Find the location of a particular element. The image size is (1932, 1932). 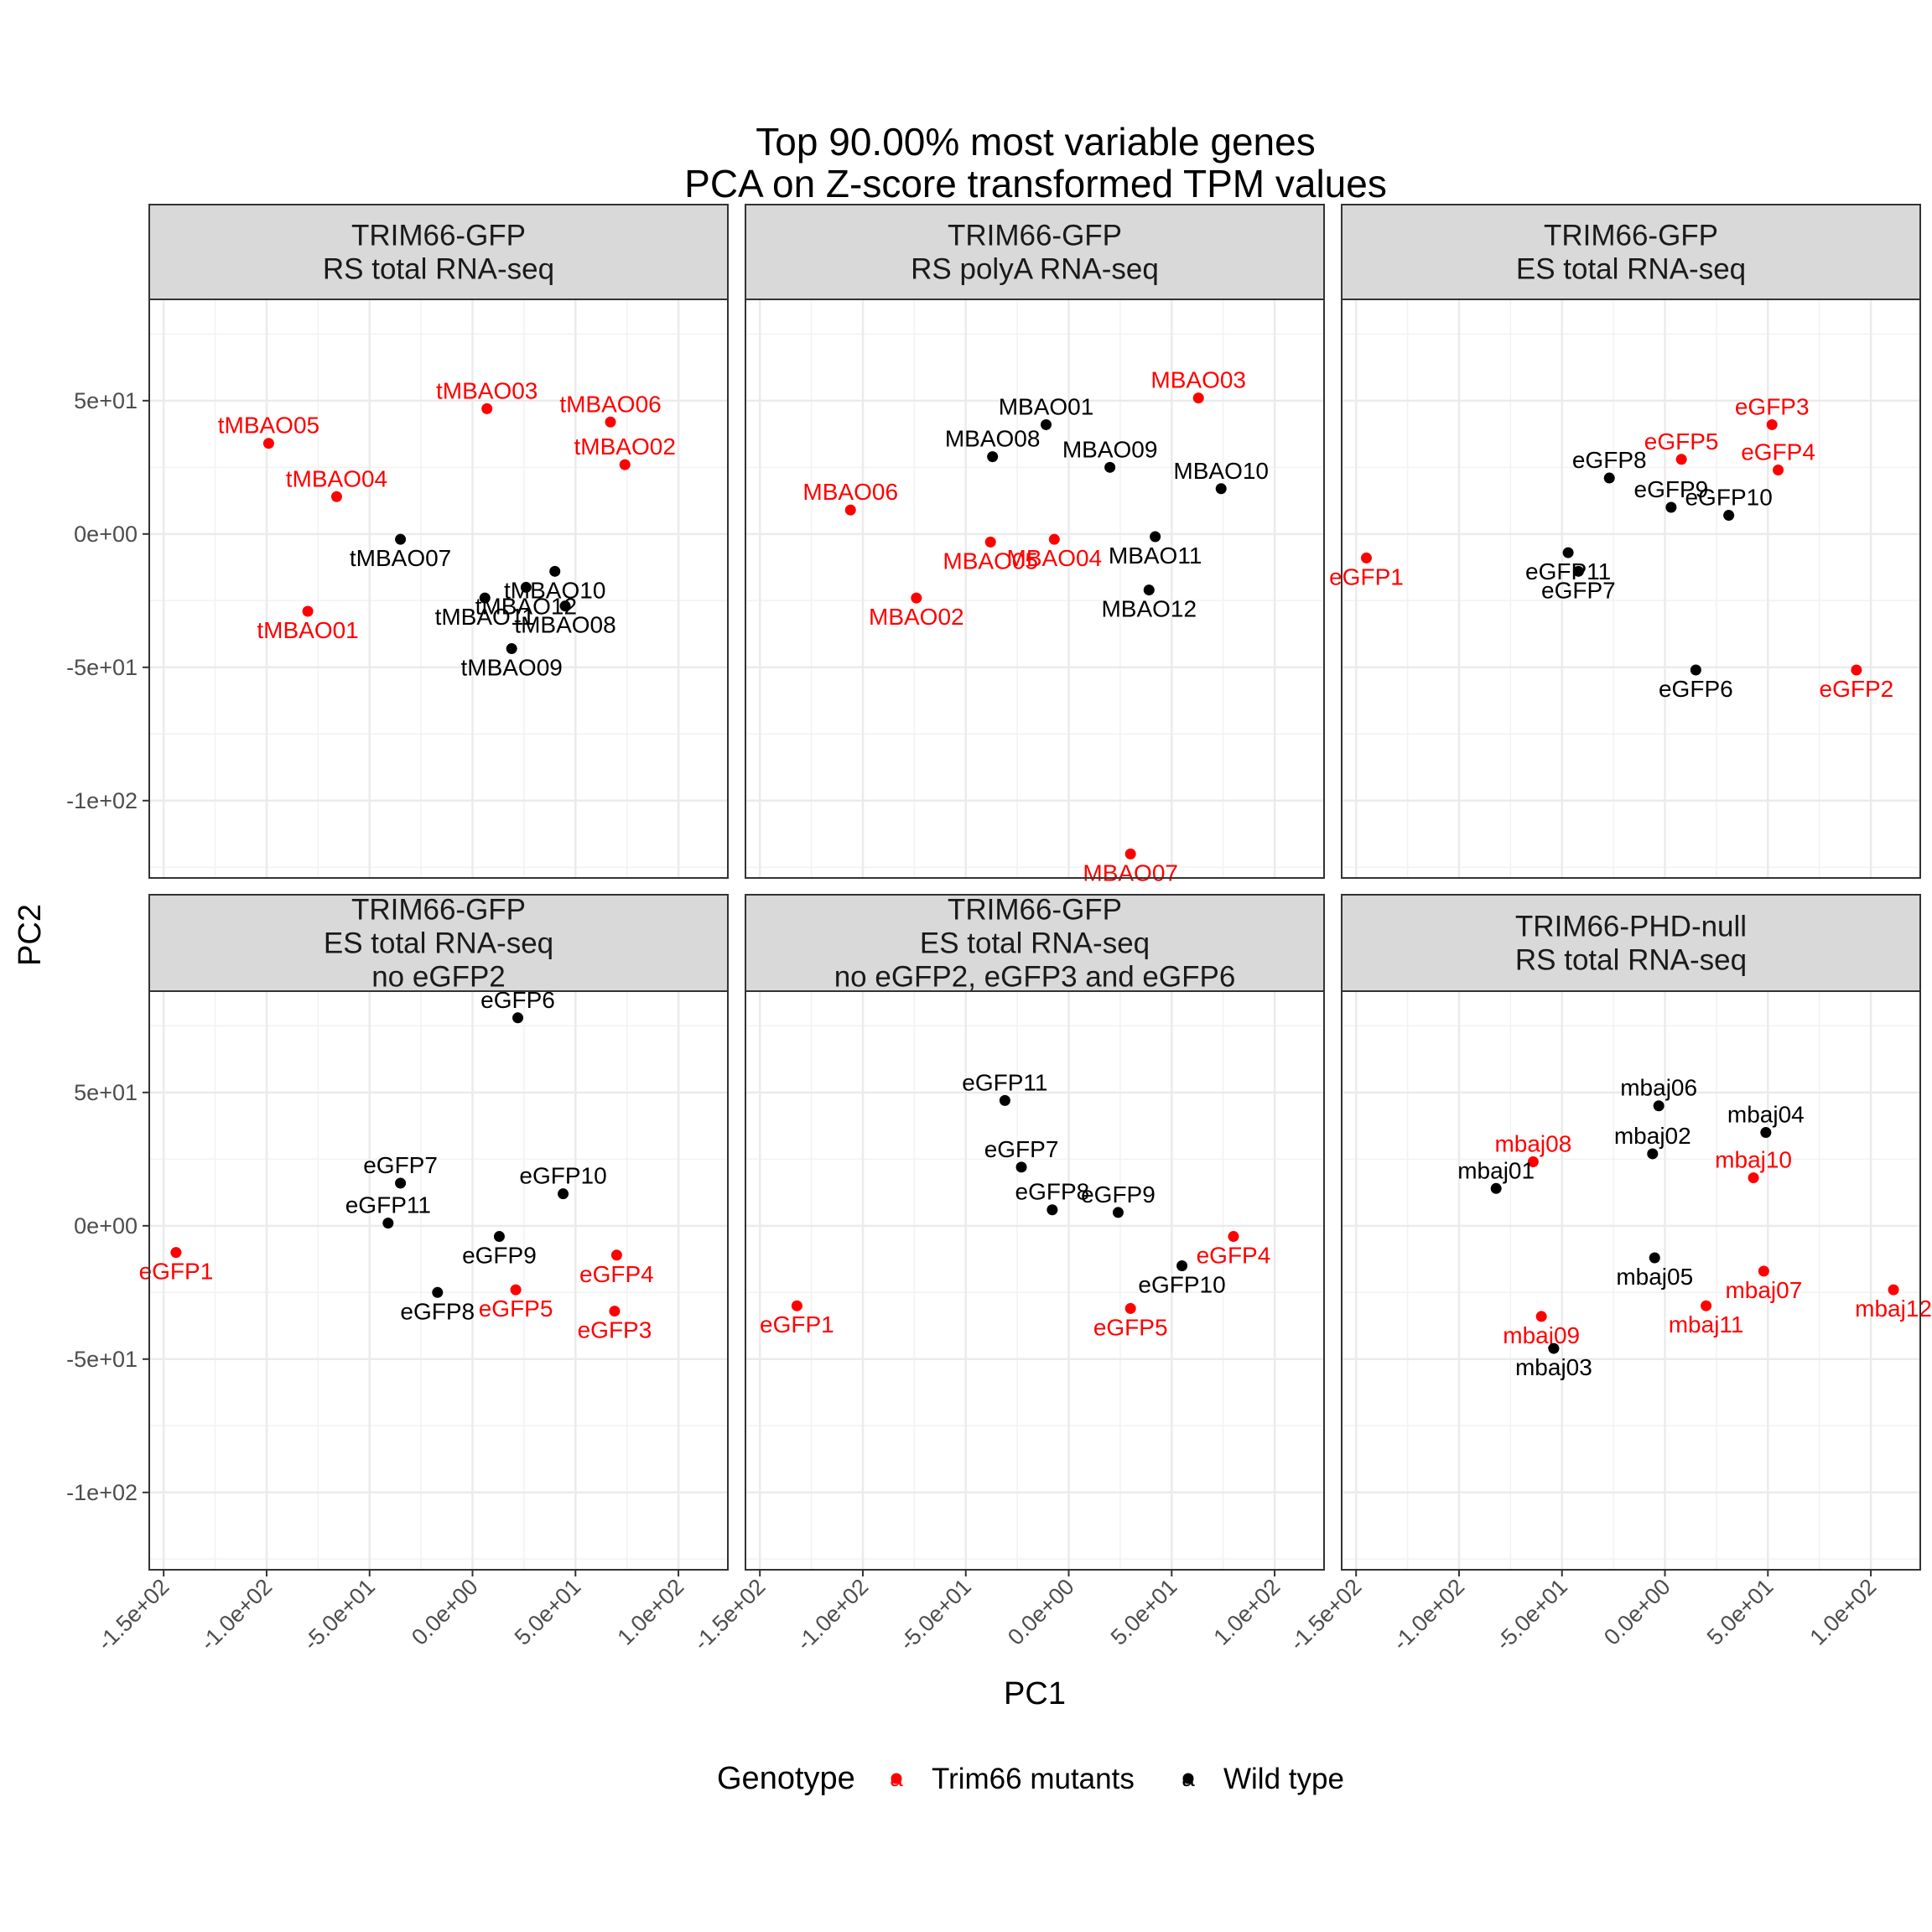

point-label: tMBAO03 is located at coordinates (487, 390).